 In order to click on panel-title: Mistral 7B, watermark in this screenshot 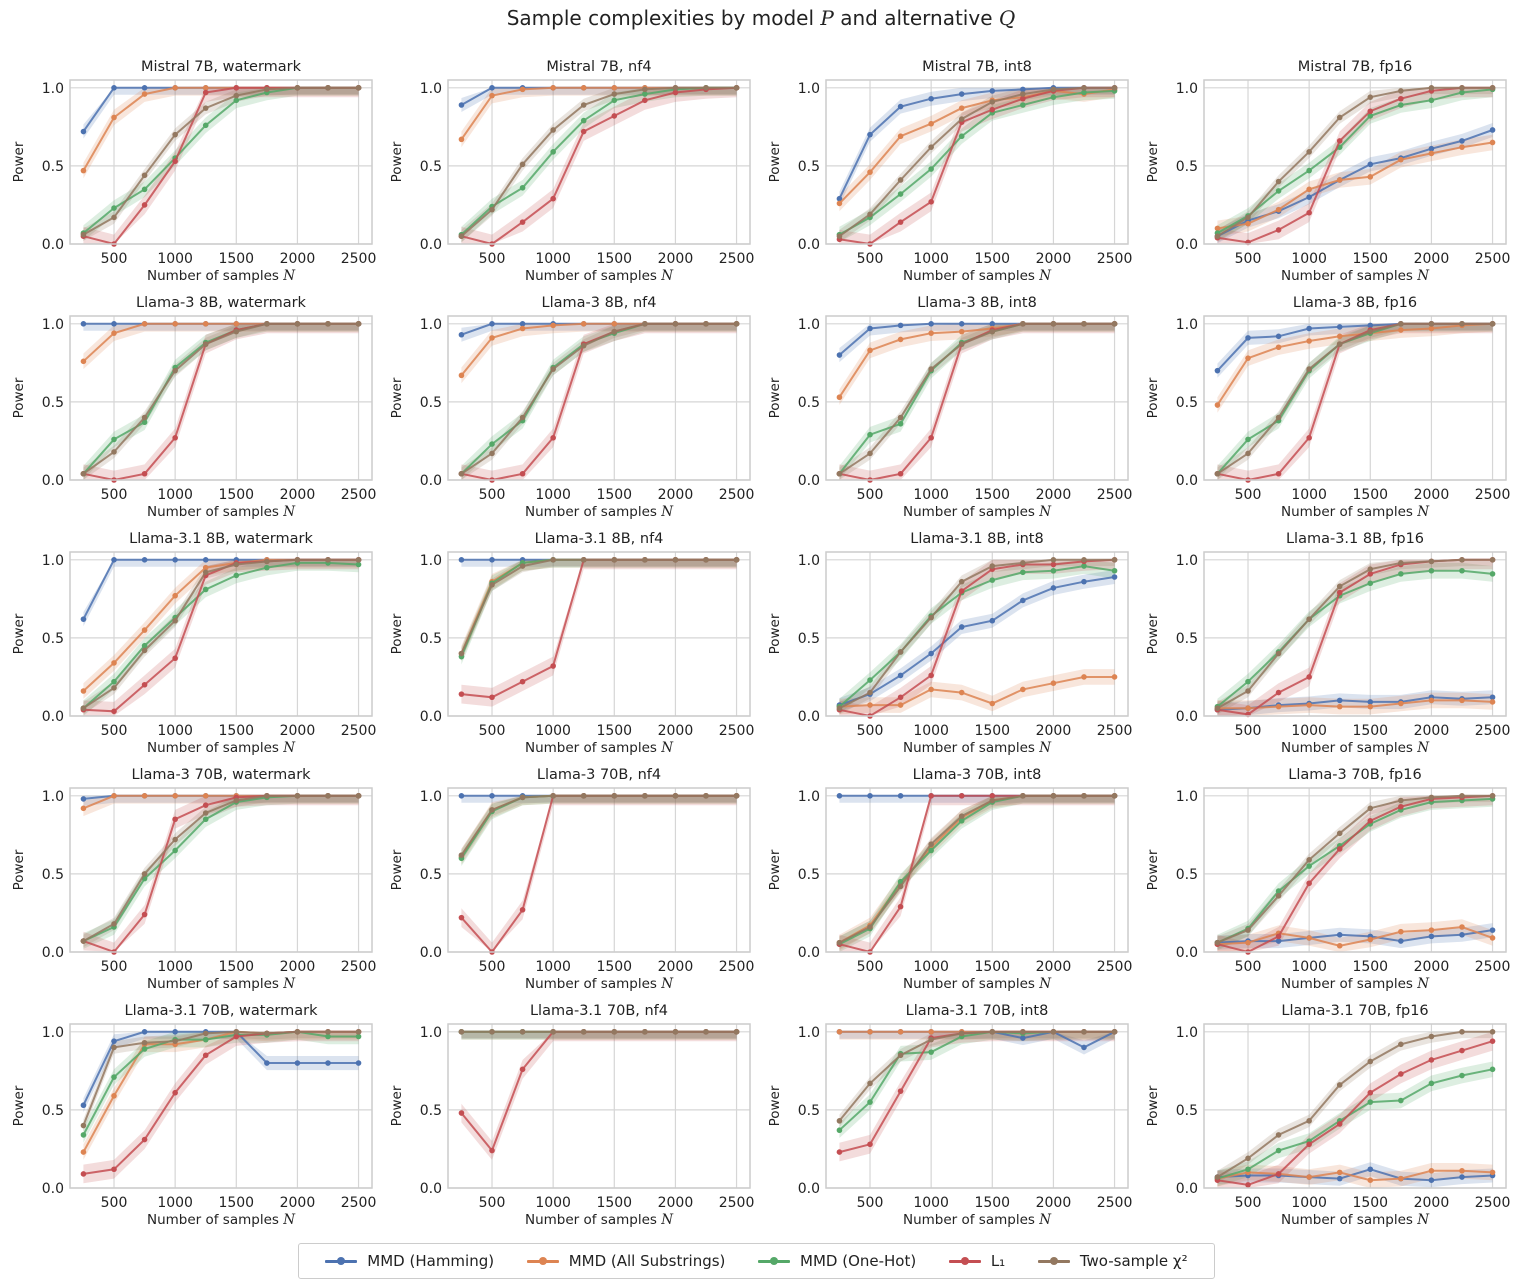, I will do `click(221, 67)`.